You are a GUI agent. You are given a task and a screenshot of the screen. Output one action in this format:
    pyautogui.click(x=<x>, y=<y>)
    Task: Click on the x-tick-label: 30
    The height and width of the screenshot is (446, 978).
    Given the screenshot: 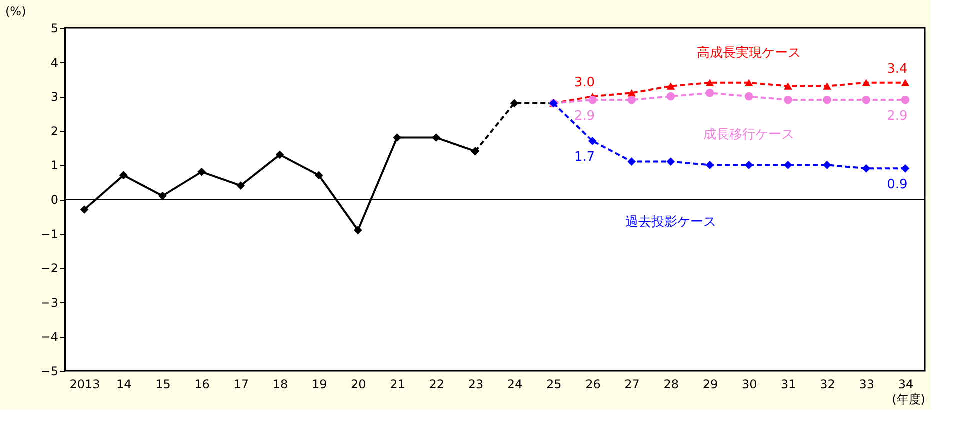 What is the action you would take?
    pyautogui.click(x=750, y=385)
    